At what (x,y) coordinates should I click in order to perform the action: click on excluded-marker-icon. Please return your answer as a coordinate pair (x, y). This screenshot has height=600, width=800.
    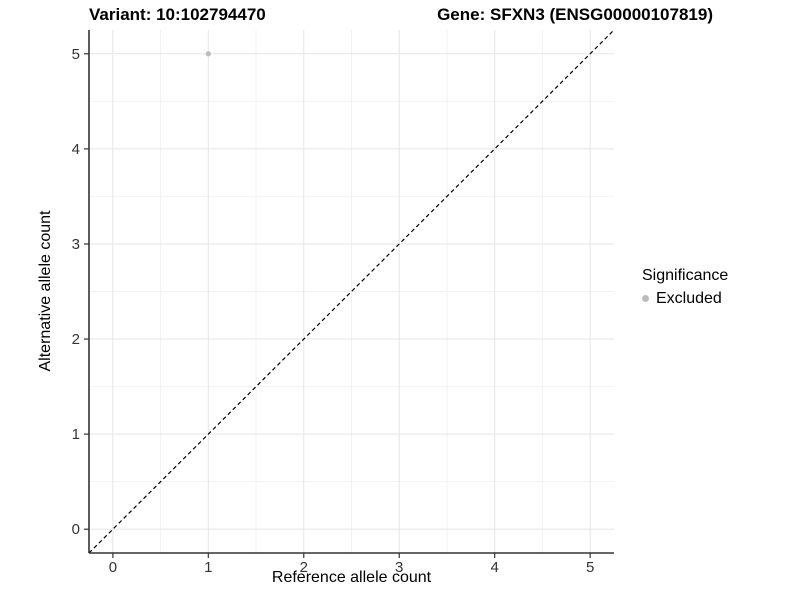
    Looking at the image, I should click on (645, 298).